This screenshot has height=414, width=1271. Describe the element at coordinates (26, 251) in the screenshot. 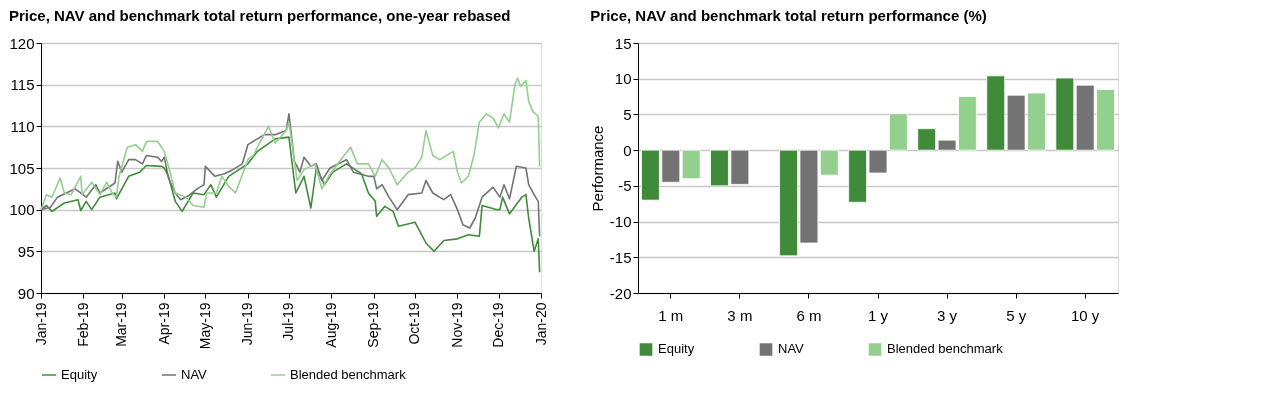

I see `y-tick-label: 95` at that location.